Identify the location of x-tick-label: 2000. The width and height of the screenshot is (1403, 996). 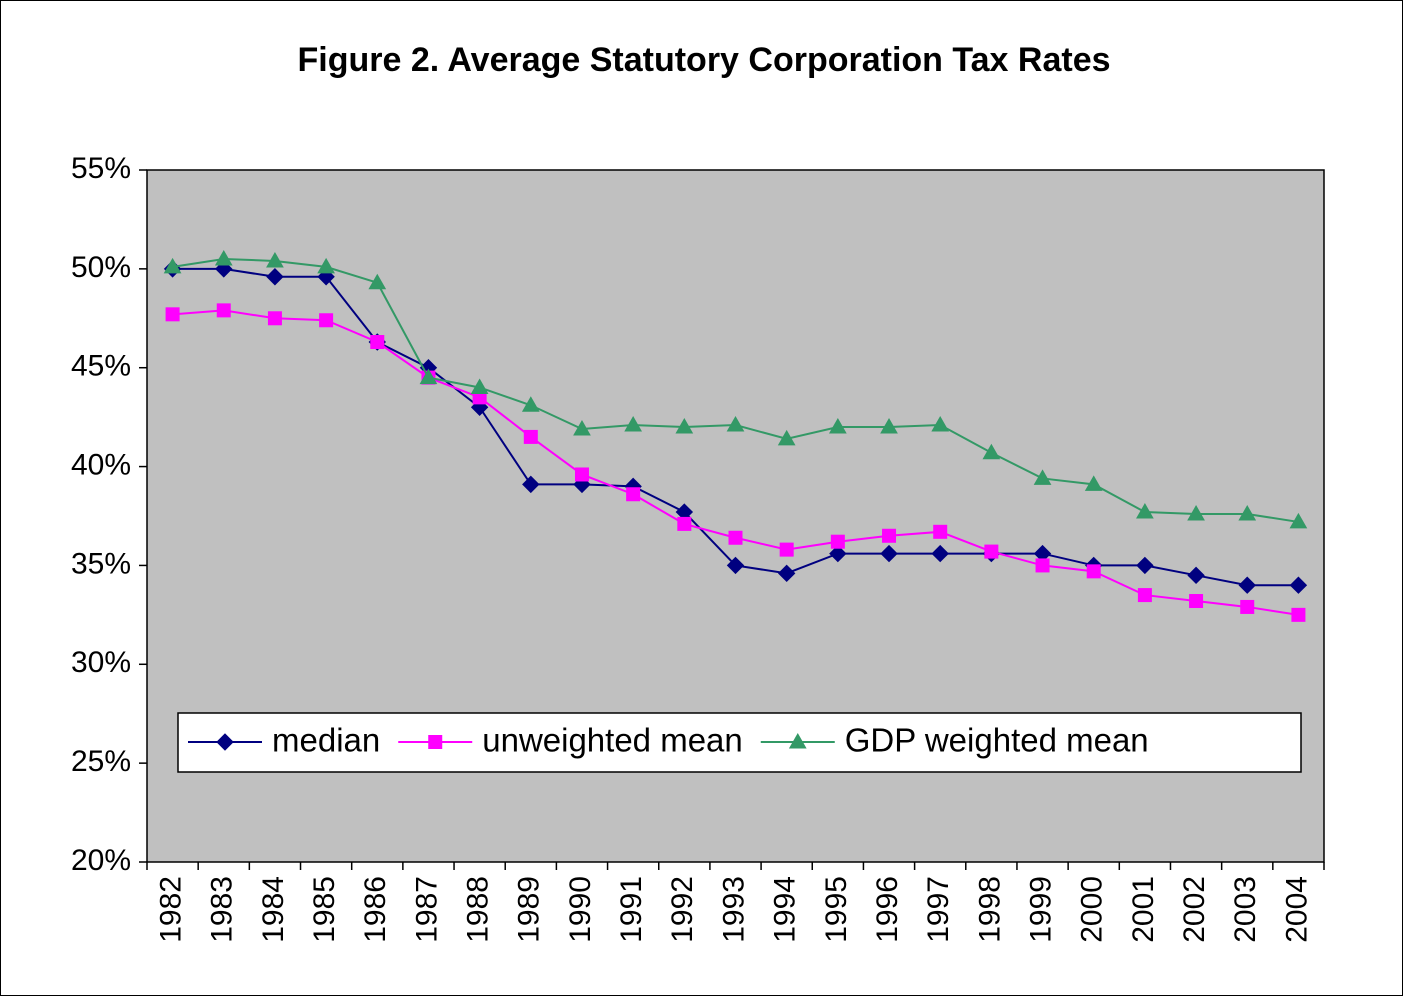
(1092, 909).